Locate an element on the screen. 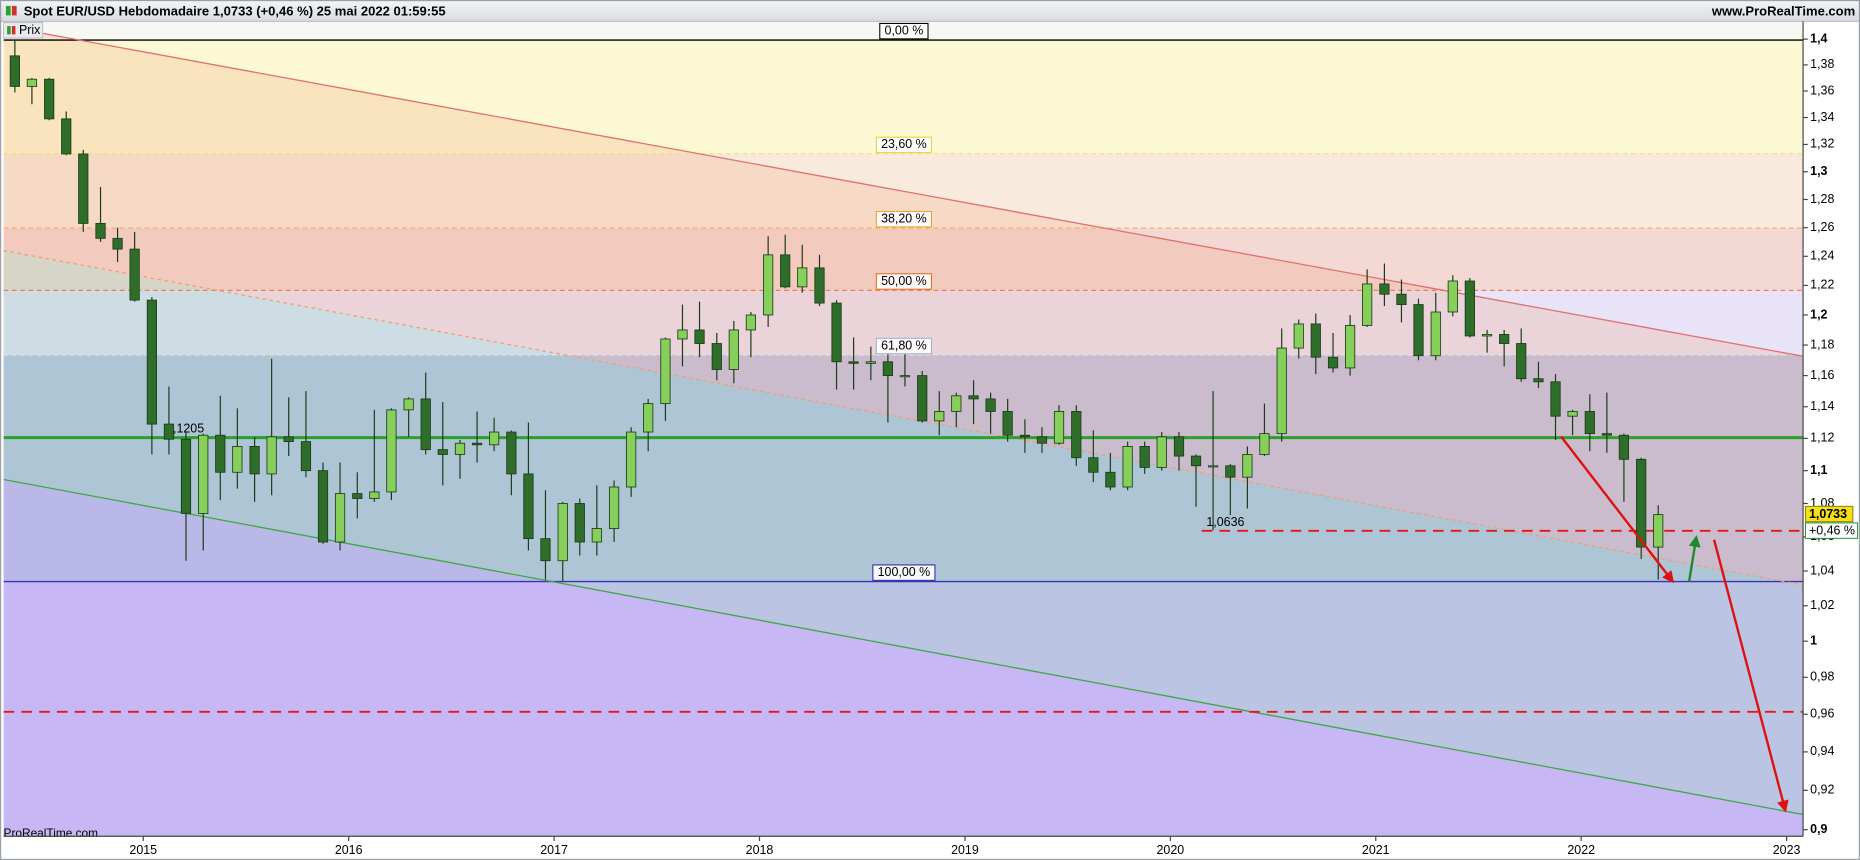 This screenshot has height=860, width=1860. y-tick-label: 1,38 is located at coordinates (1822, 64).